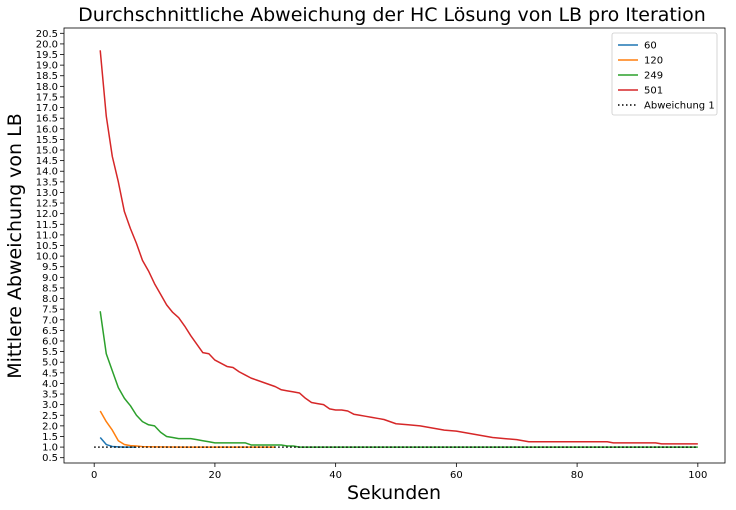  I want to click on y-tick-label: 8.5, so click(50, 288).